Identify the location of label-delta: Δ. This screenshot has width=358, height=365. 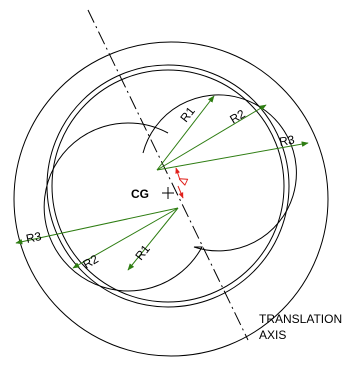
(183, 180).